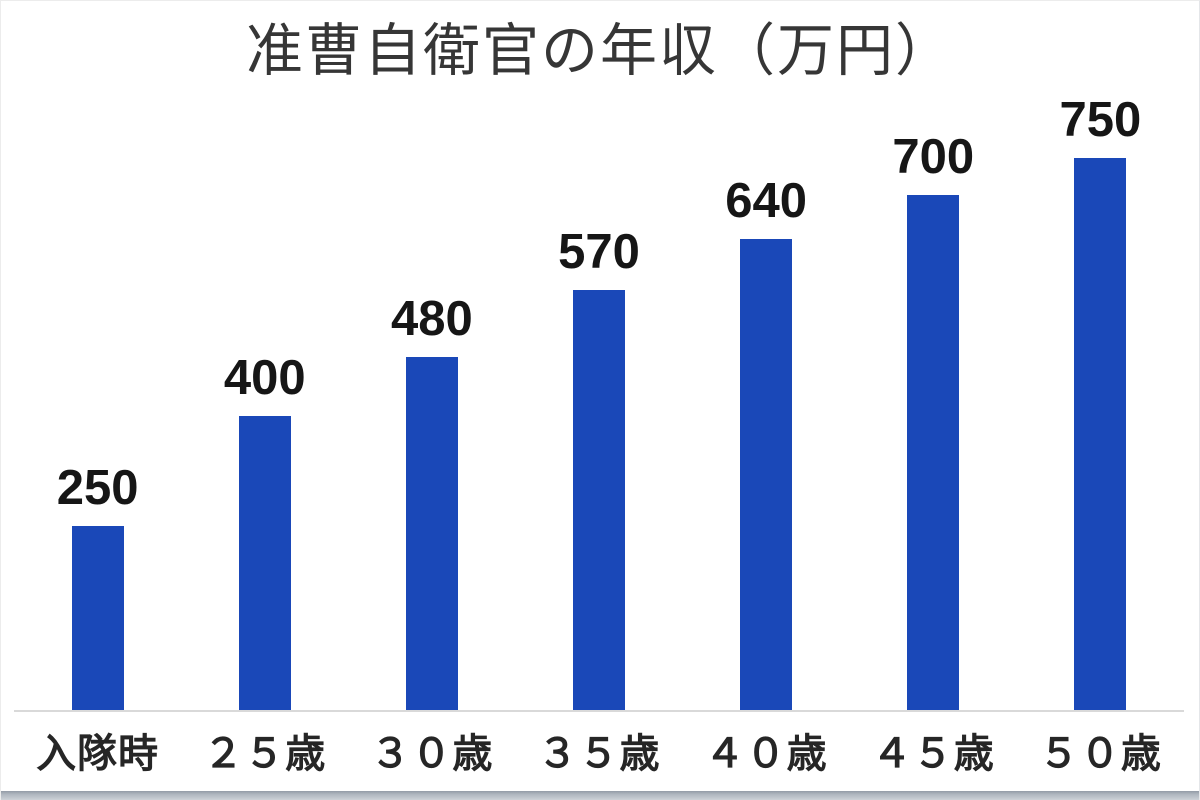 The width and height of the screenshot is (1200, 800). Describe the element at coordinates (265, 754) in the screenshot. I see `x-axis-label: ２５歳` at that location.